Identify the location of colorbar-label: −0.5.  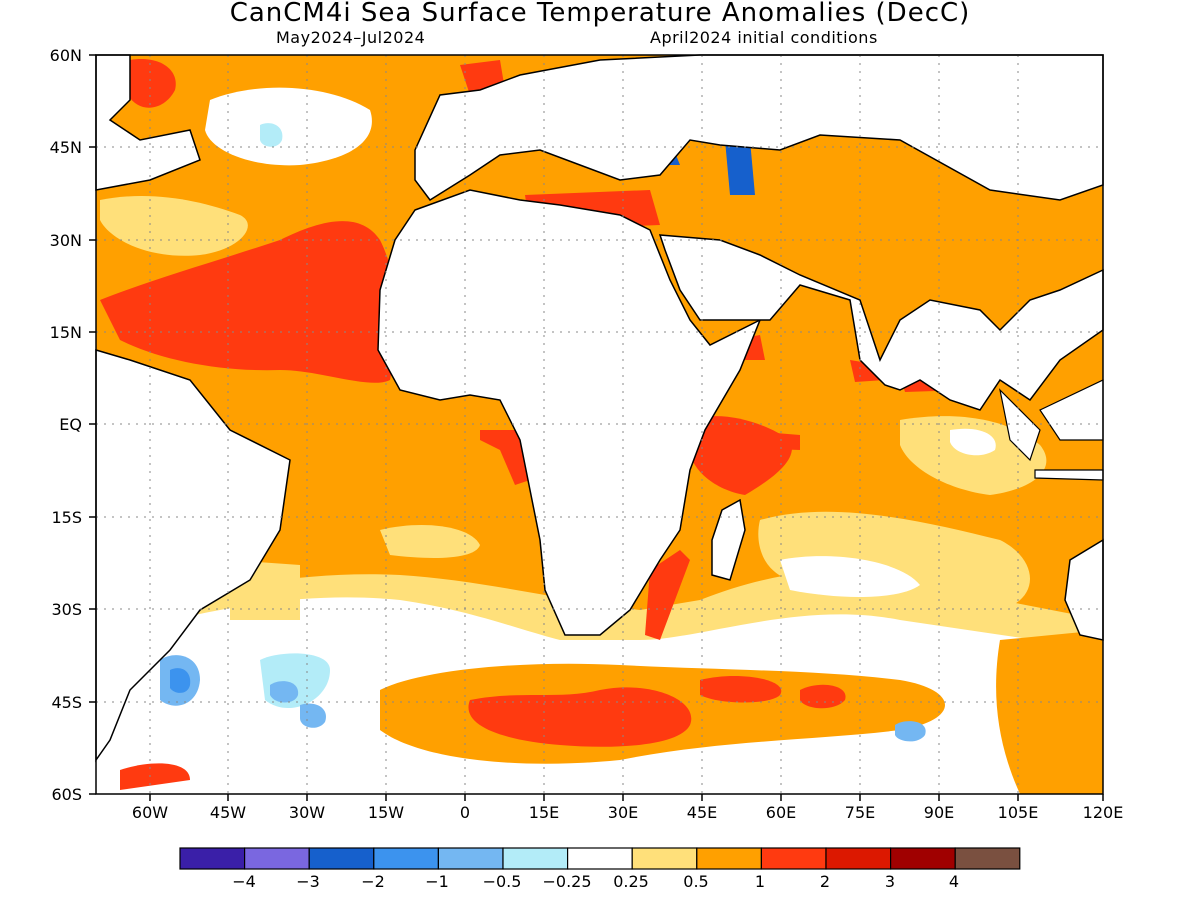
(502, 881).